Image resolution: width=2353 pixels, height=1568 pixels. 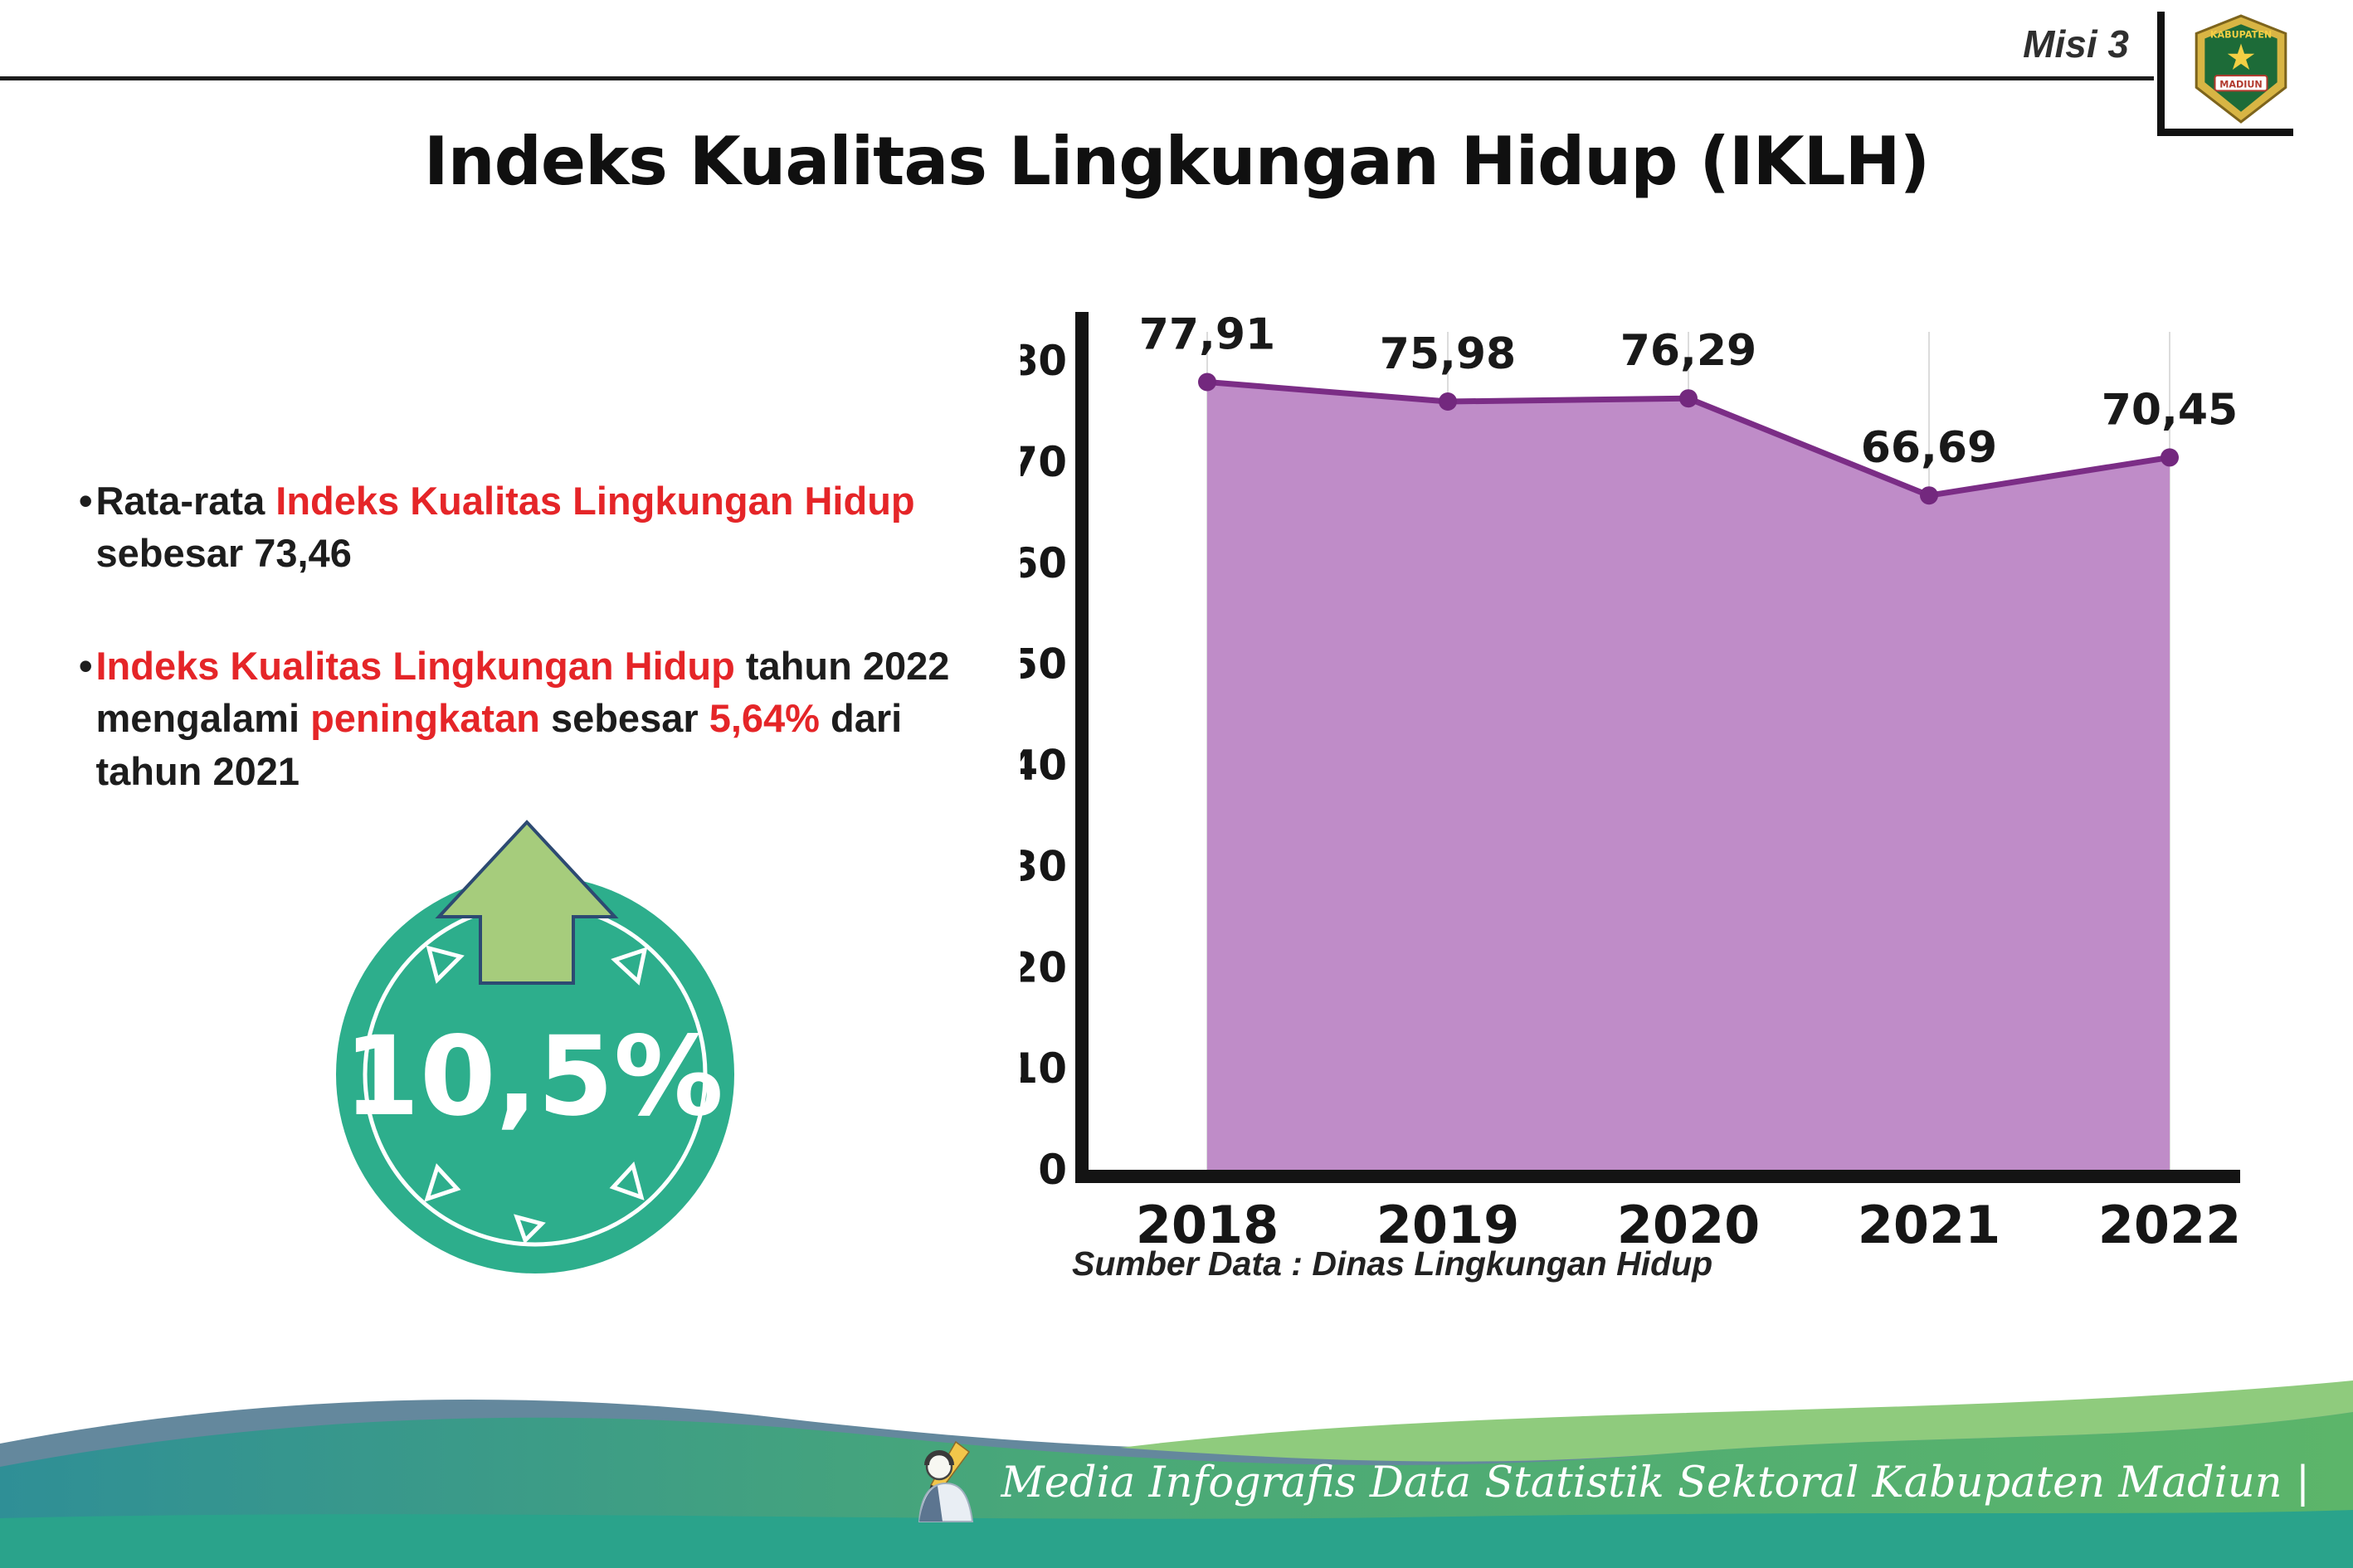 What do you see at coordinates (203, 718) in the screenshot?
I see `bullet2-text-2: mengalami` at bounding box center [203, 718].